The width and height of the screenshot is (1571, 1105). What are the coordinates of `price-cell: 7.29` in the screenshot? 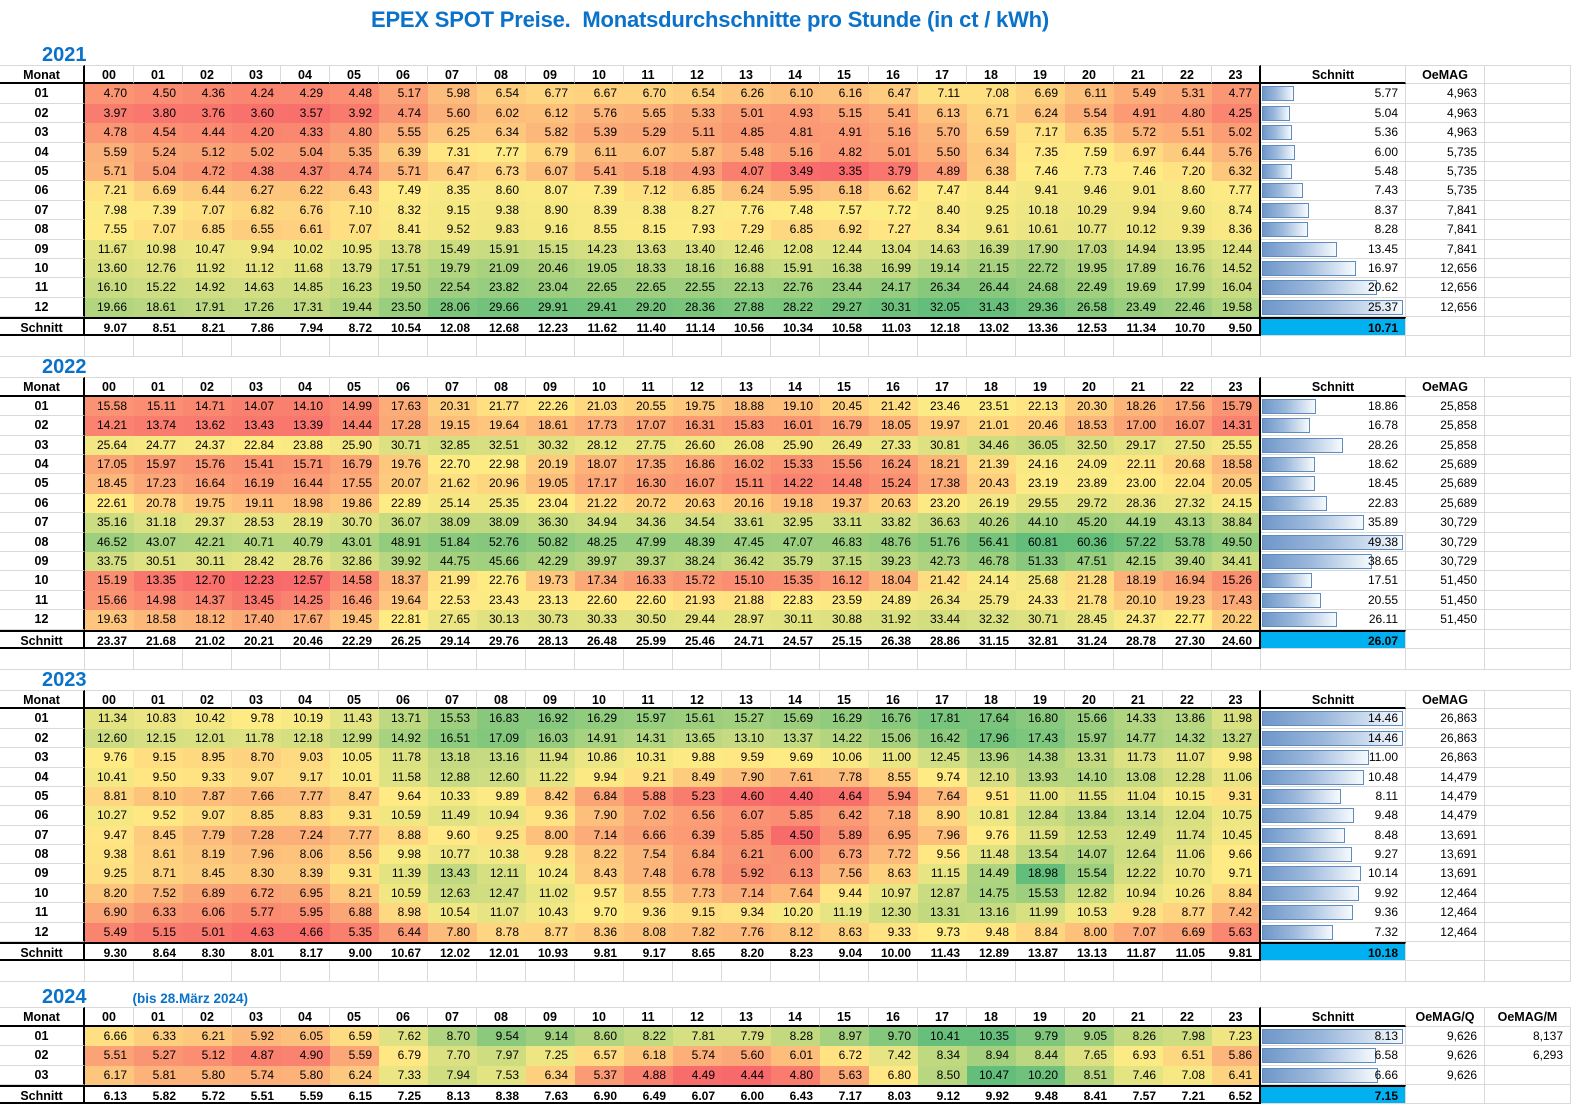 It's located at (746, 230).